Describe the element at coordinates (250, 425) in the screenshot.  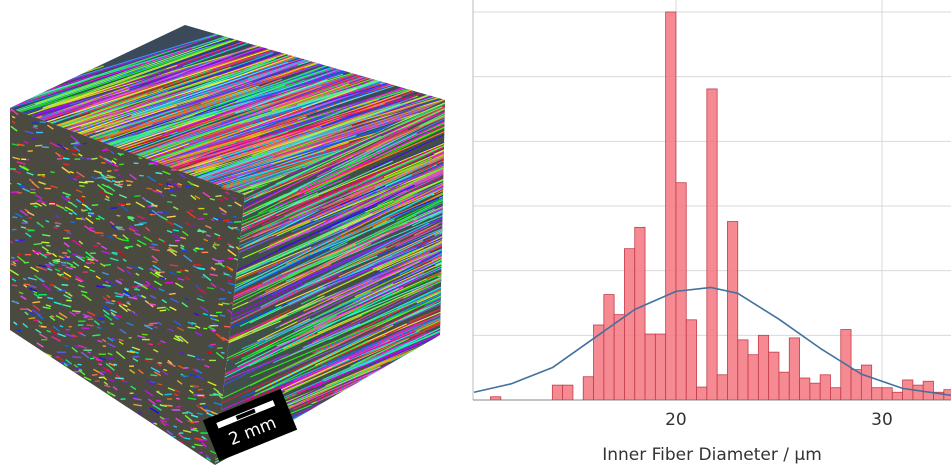
I see `scale-bar-box` at that location.